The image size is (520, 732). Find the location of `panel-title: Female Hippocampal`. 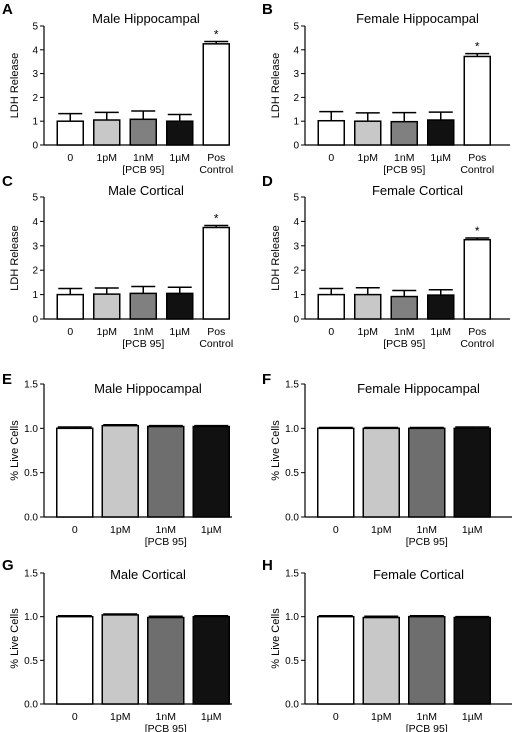

panel-title: Female Hippocampal is located at coordinates (418, 388).